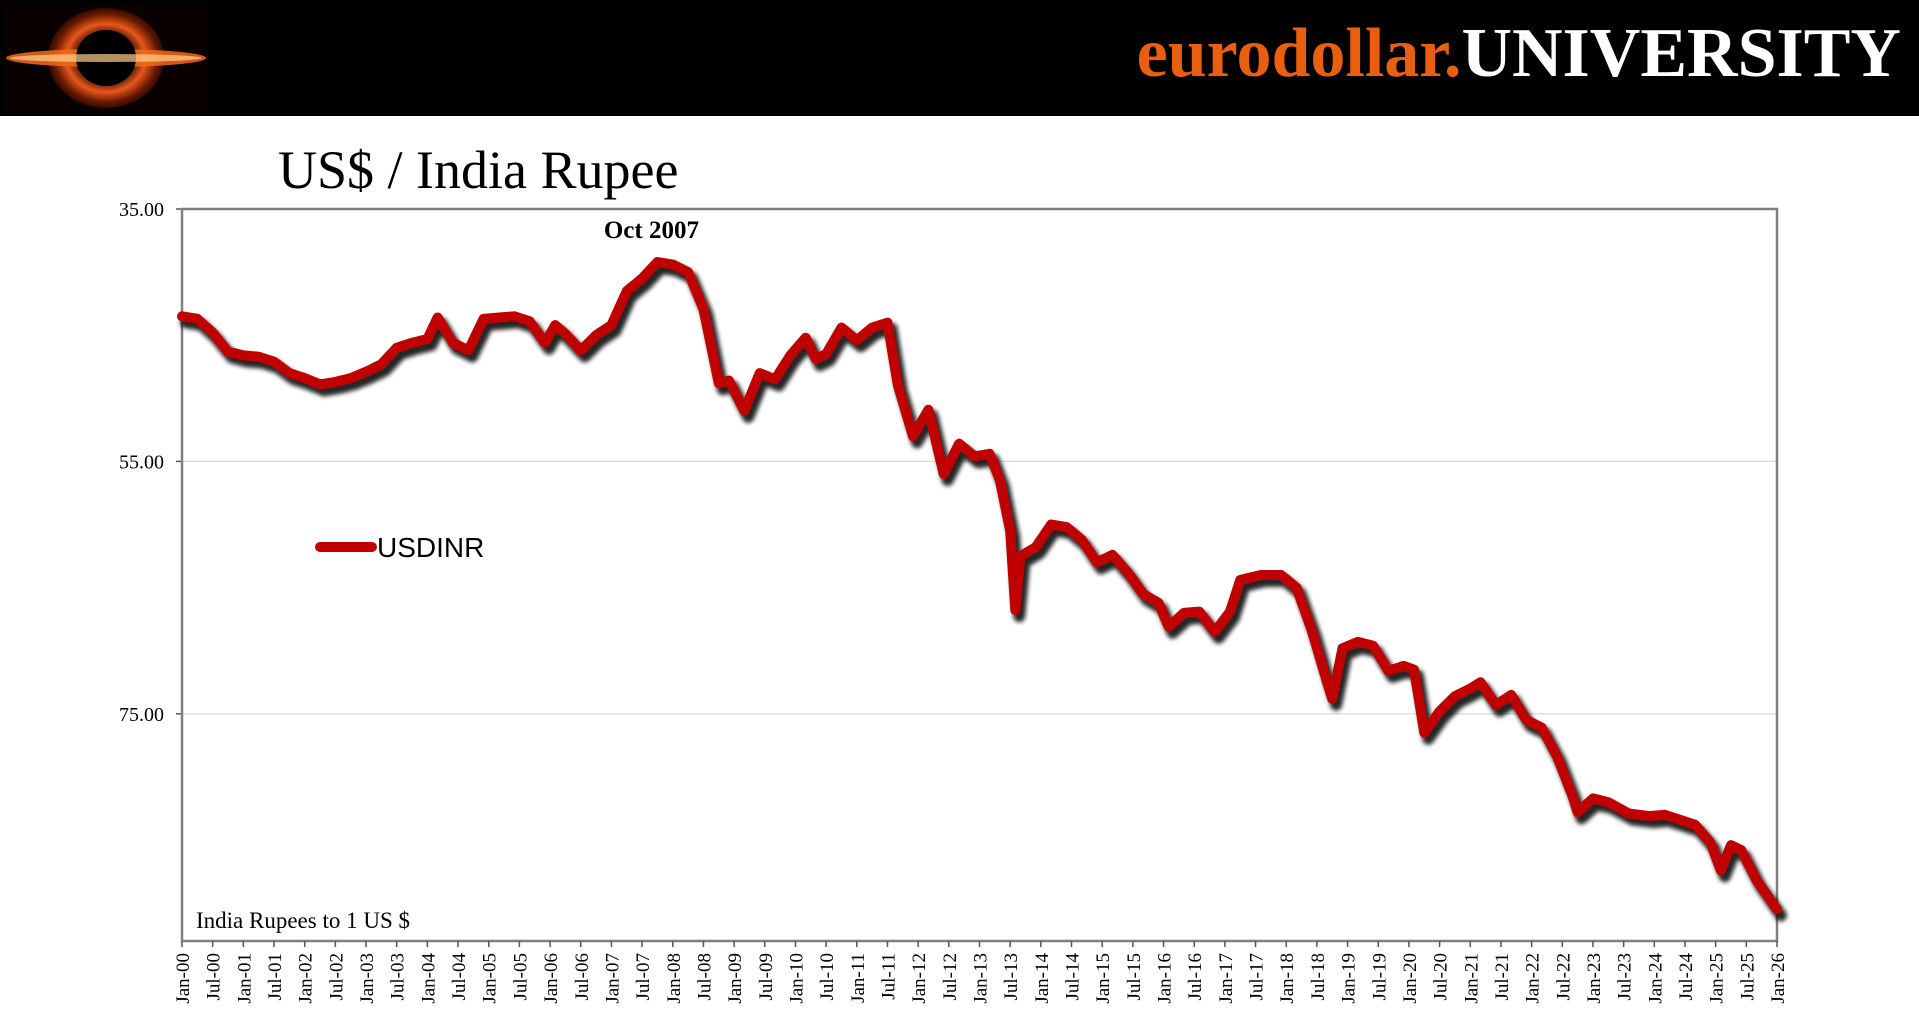 The height and width of the screenshot is (1030, 1919). I want to click on y-tick-label: 75.00, so click(141, 715).